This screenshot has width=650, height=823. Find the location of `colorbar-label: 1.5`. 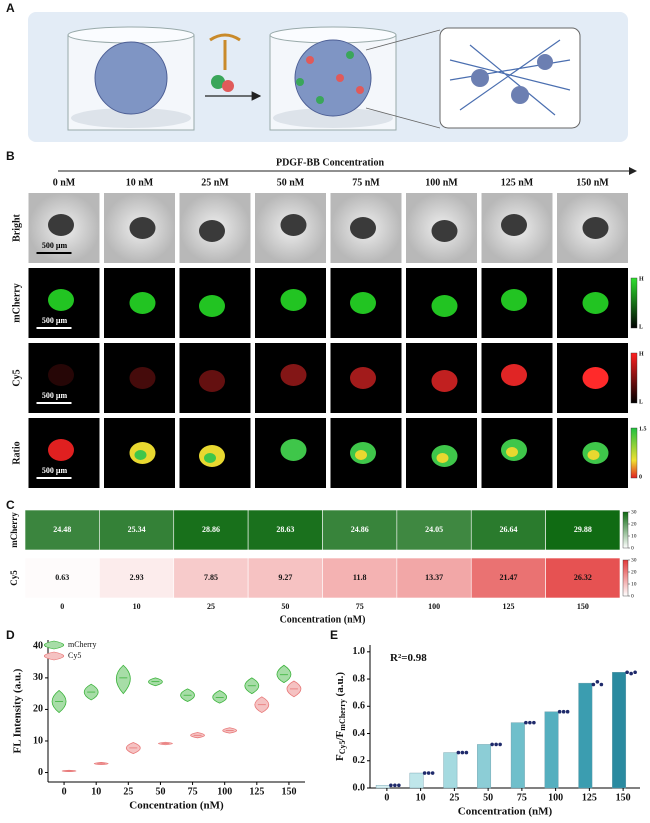

colorbar-label: 1.5 is located at coordinates (643, 429).